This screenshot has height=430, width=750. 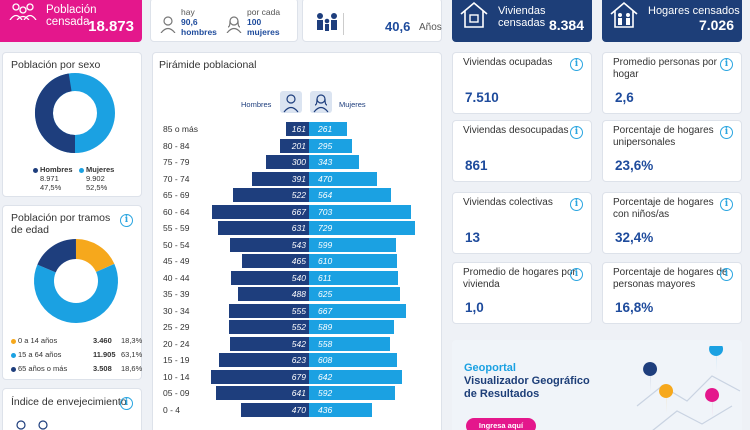 I want to click on bar-mujeres: 611, so click(x=353, y=277).